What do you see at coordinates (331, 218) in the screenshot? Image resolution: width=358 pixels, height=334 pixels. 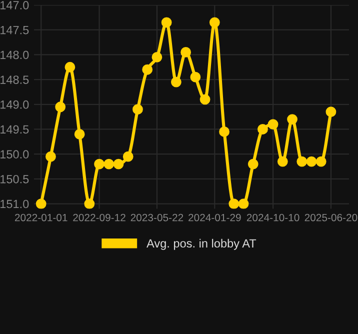 I see `x-tick-label: 2025-06-20` at bounding box center [331, 218].